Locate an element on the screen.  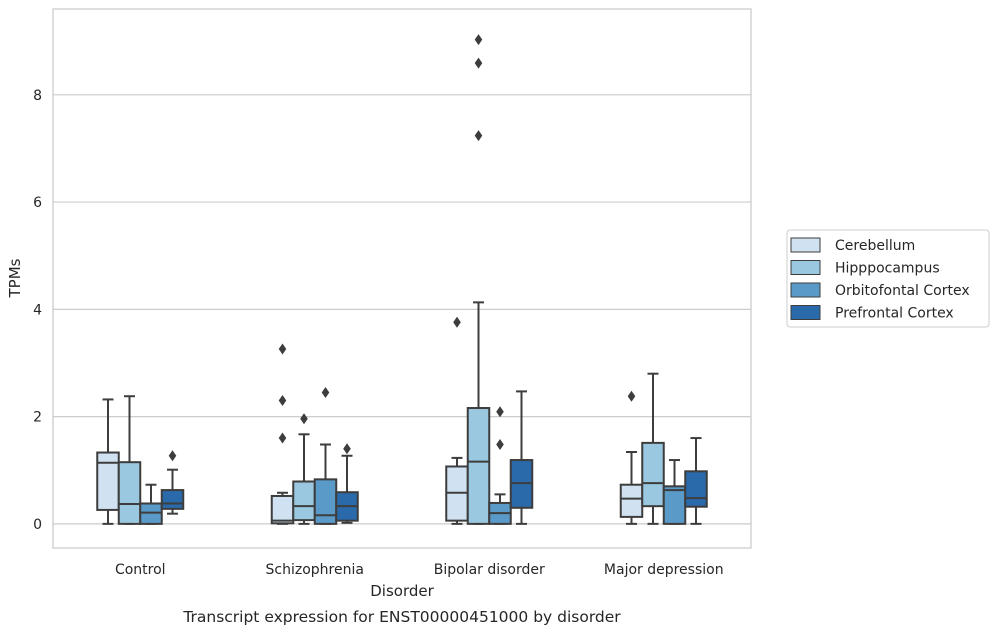
y-tick-label: 8 is located at coordinates (37, 96).